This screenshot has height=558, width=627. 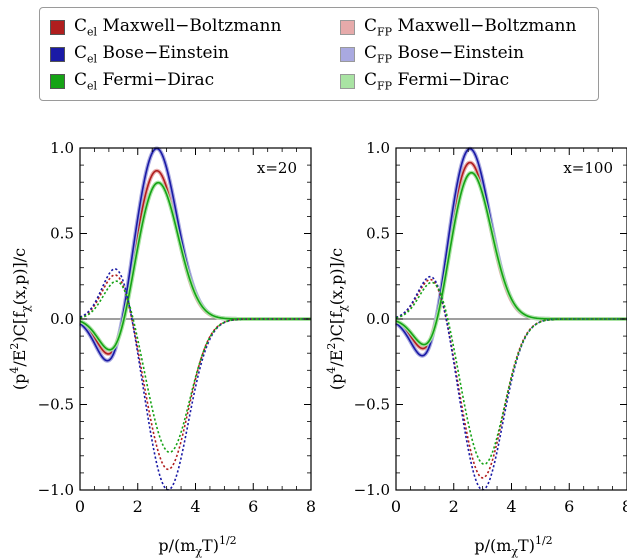 I want to click on legend-item-cfp-be: CFP Bose−Einstein, so click(x=432, y=54).